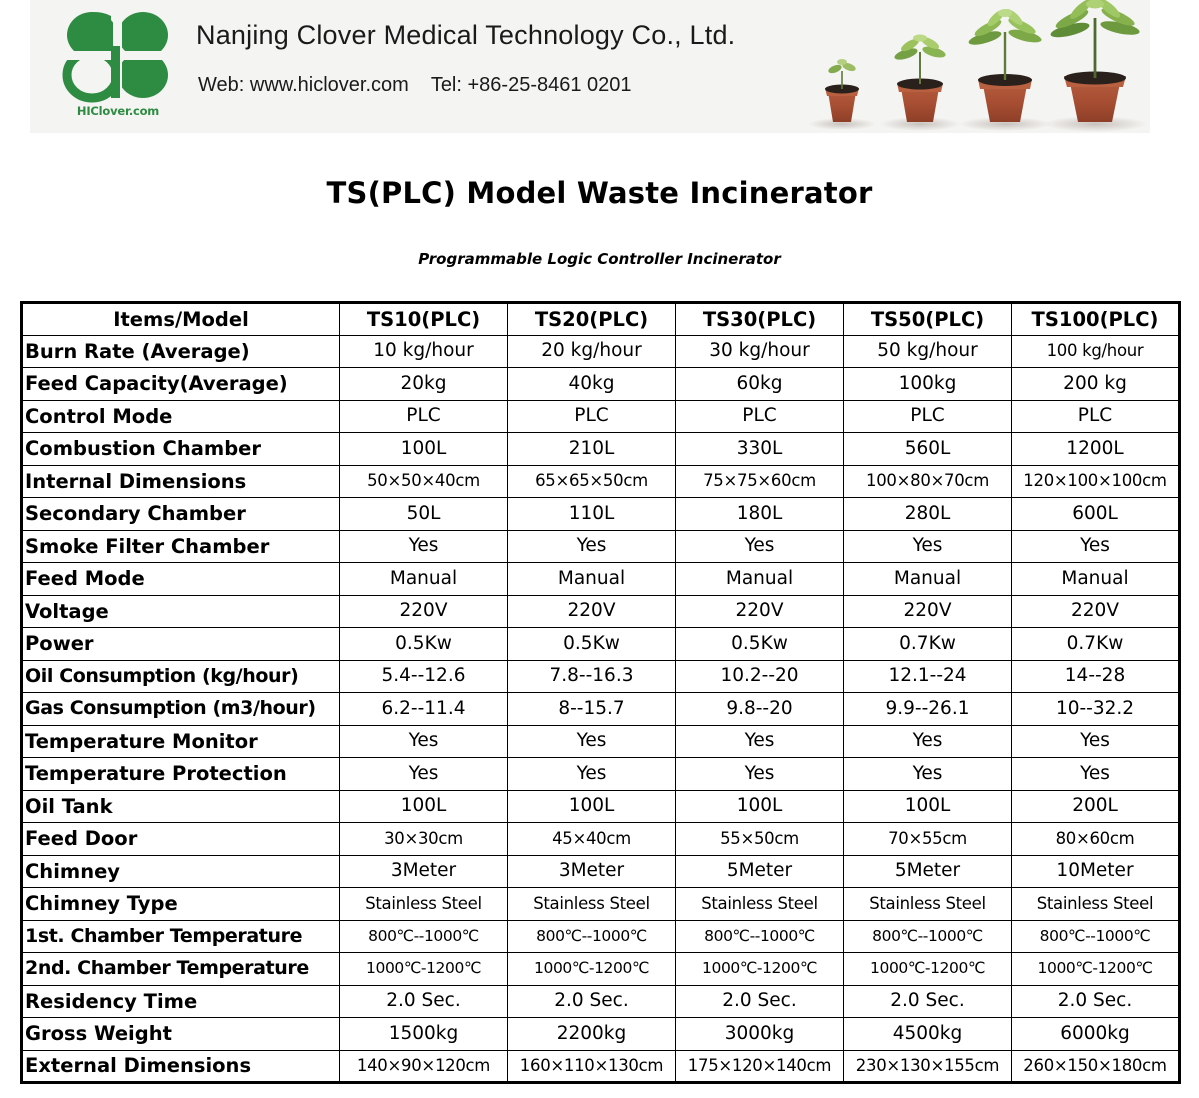 This screenshot has width=1199, height=1098. Describe the element at coordinates (759, 839) in the screenshot. I see `table-cell: 55×50cm` at that location.